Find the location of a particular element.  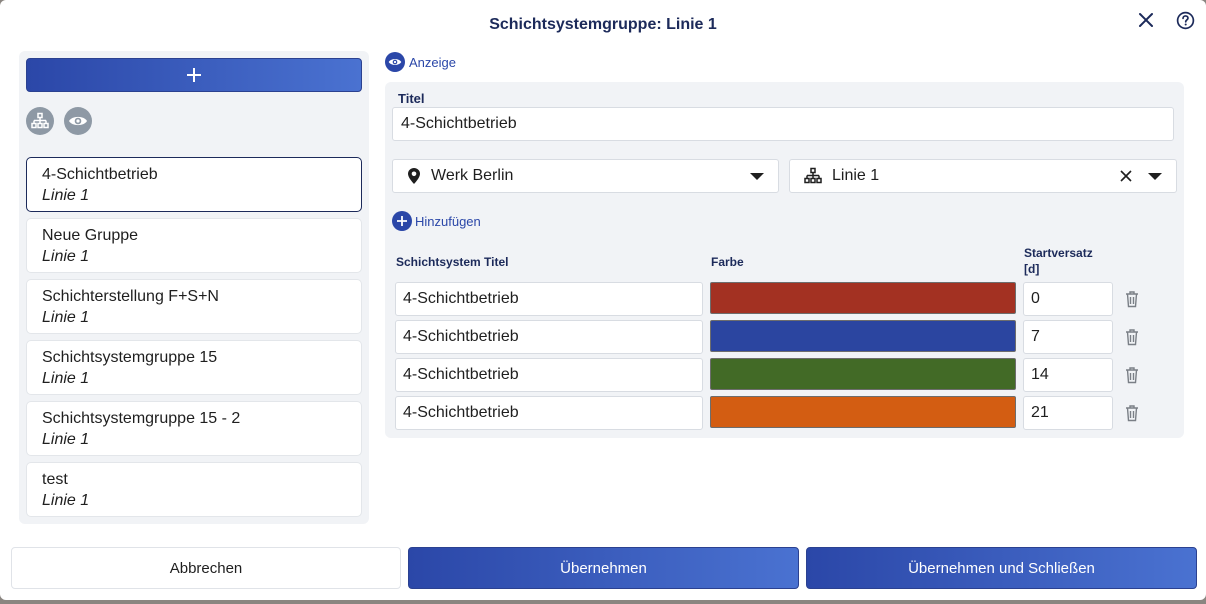

table-row: 4-Schichtbetrieb 0 is located at coordinates (775, 299).